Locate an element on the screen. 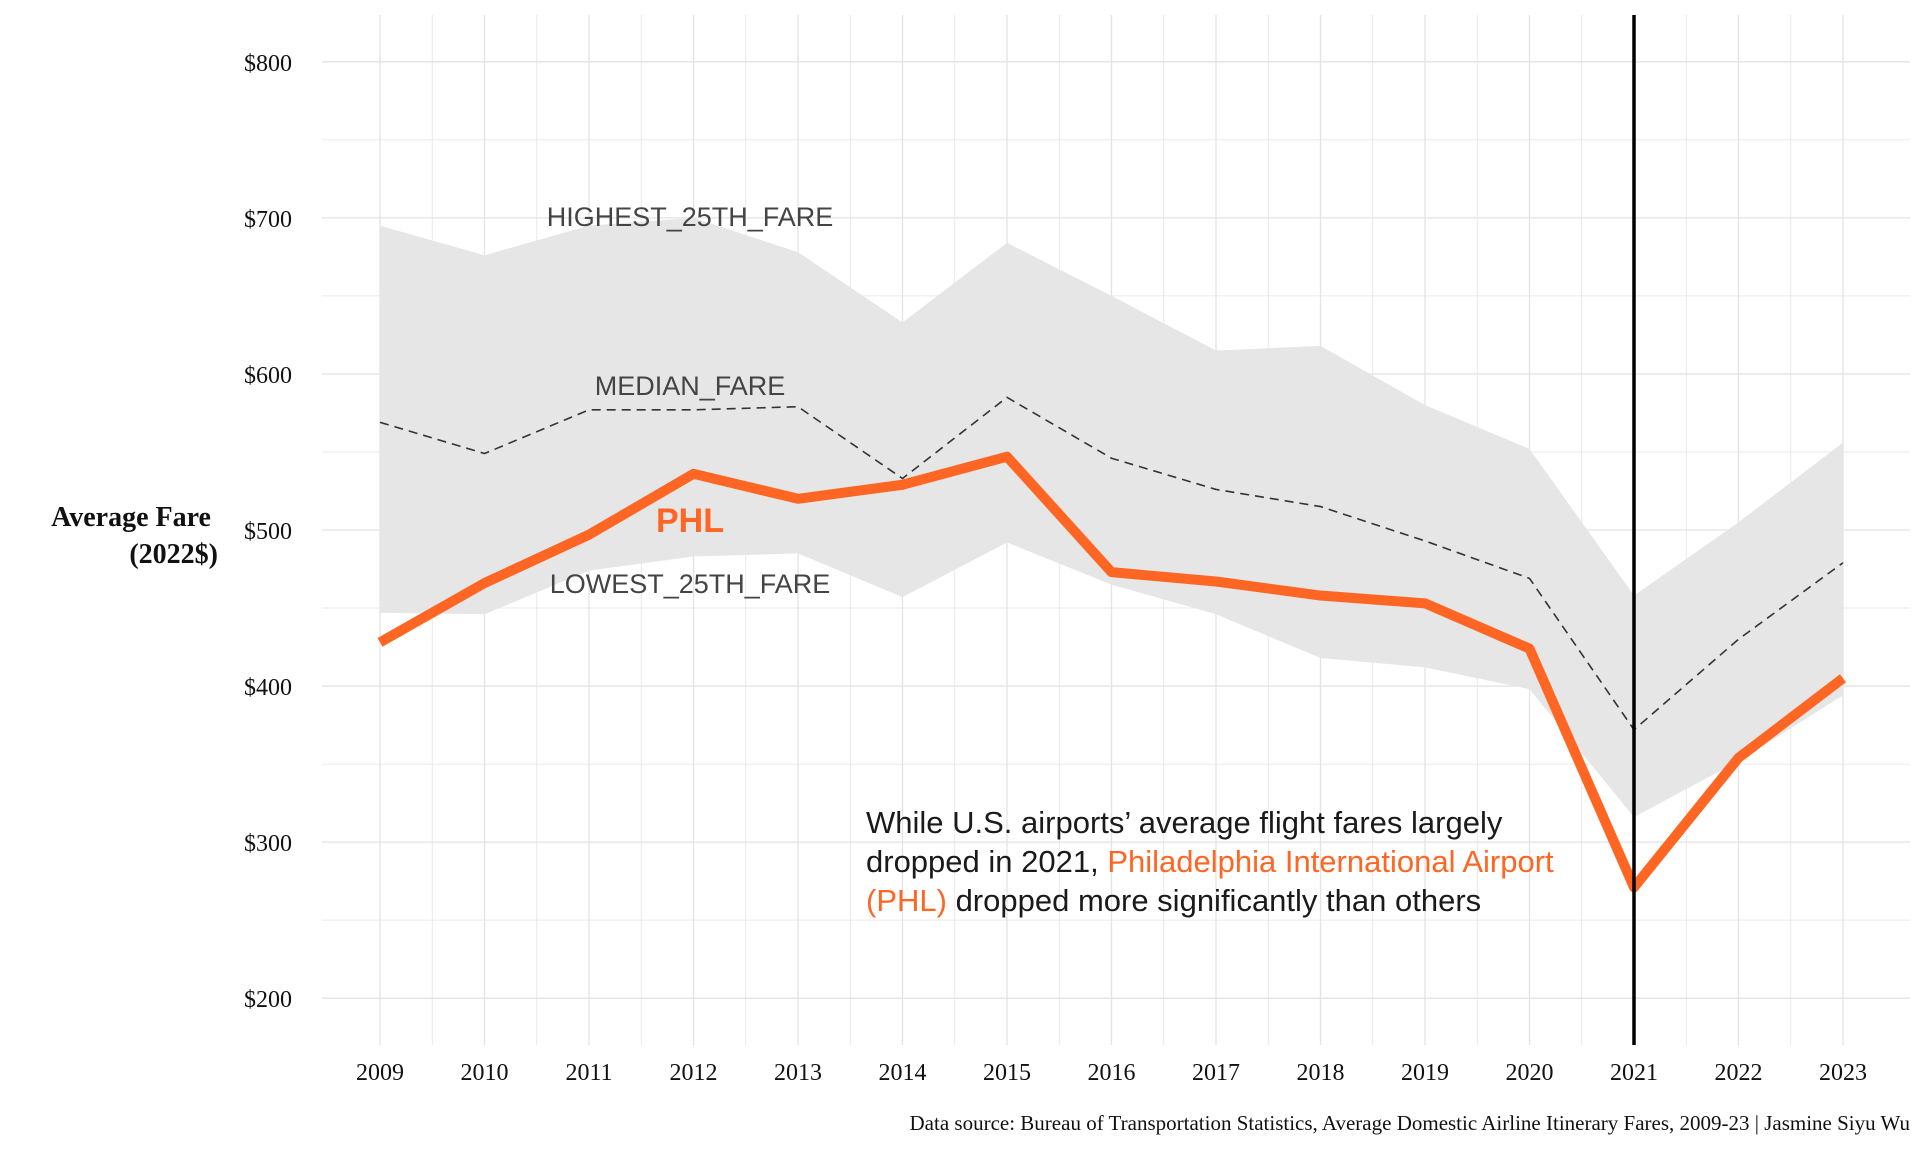 The height and width of the screenshot is (1152, 1920). y-tick-label: $500 is located at coordinates (268, 532).